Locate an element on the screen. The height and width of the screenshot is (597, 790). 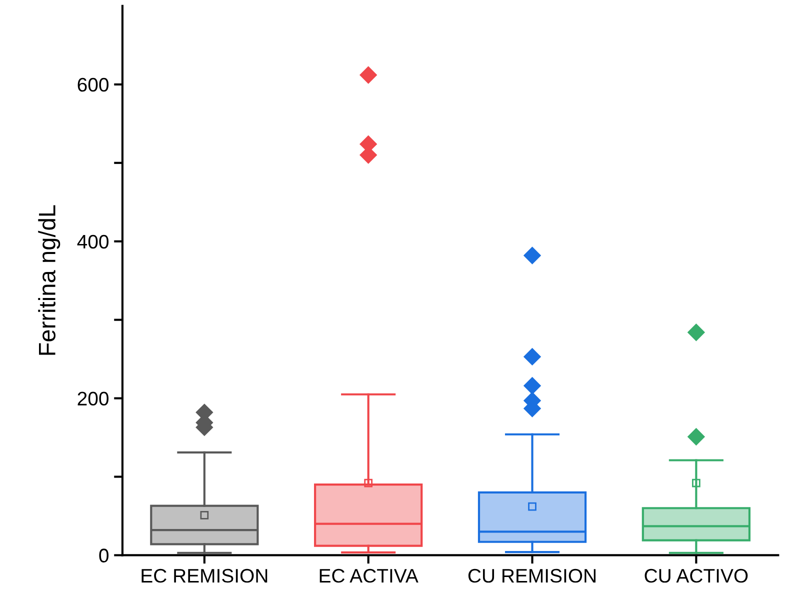
x-tick-label: EC REMISION is located at coordinates (205, 575).